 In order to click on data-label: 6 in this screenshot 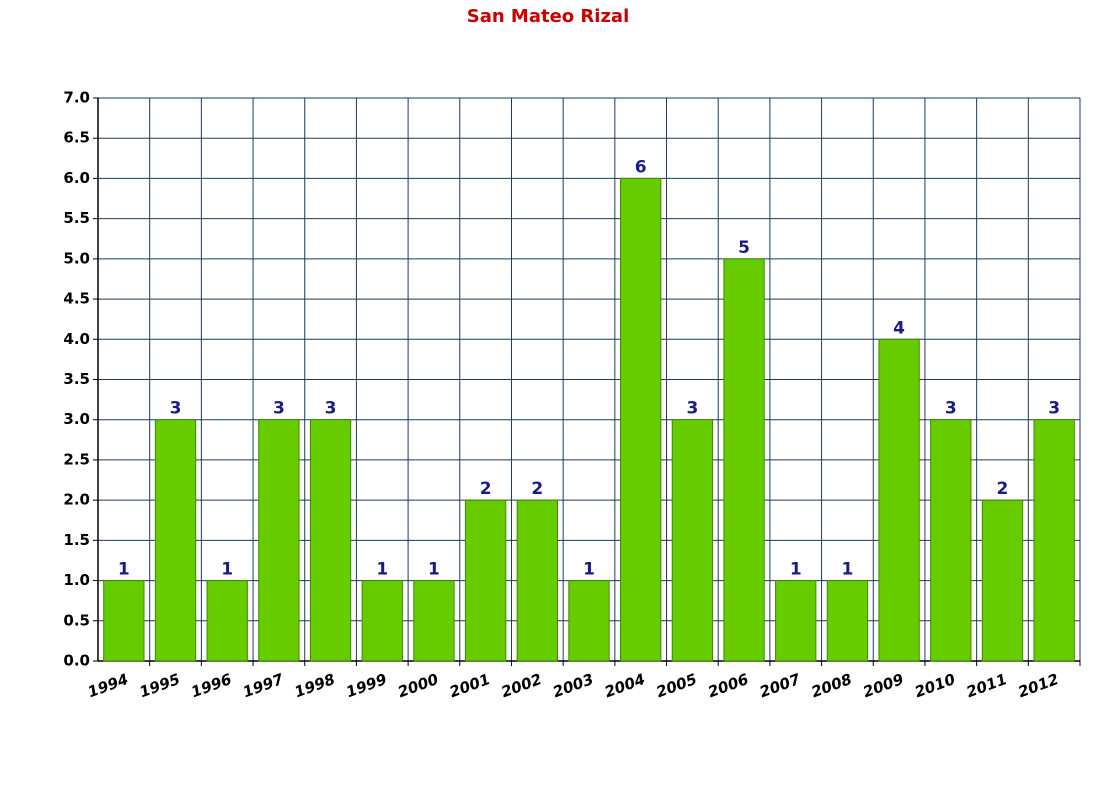, I will do `click(641, 167)`.